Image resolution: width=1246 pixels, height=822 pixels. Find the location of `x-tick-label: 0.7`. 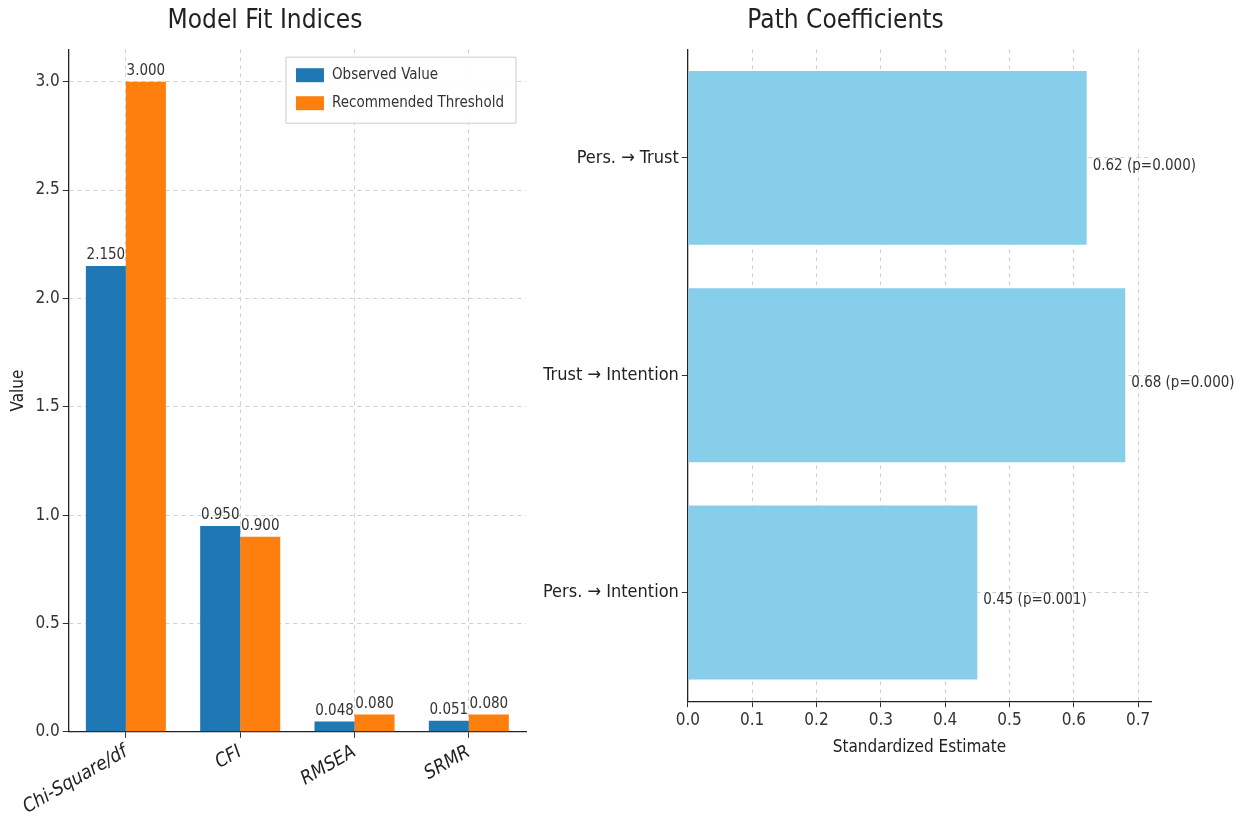

x-tick-label: 0.7 is located at coordinates (1138, 718).